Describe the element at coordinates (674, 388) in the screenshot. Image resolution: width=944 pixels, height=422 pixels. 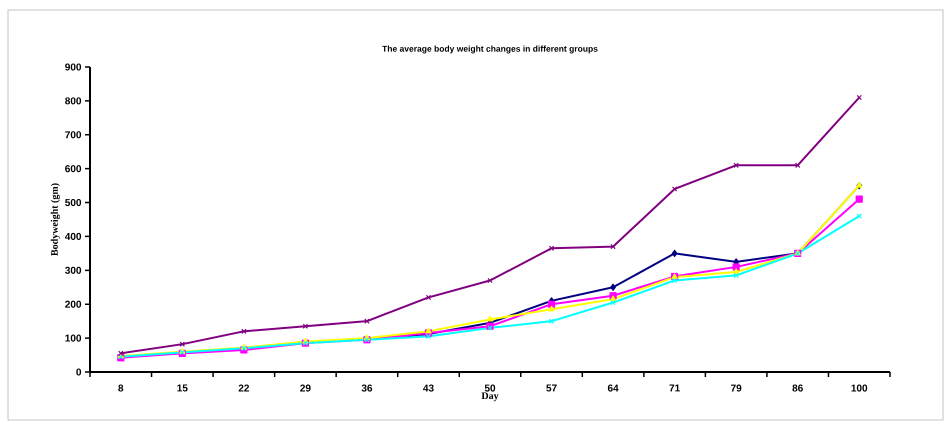
I see `x-tick-label: 71` at that location.